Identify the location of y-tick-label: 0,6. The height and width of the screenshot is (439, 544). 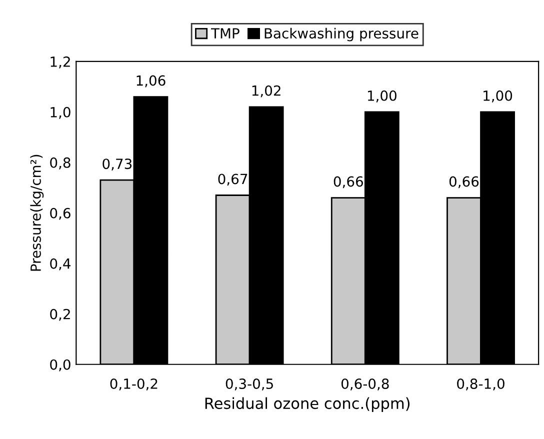
(60, 214).